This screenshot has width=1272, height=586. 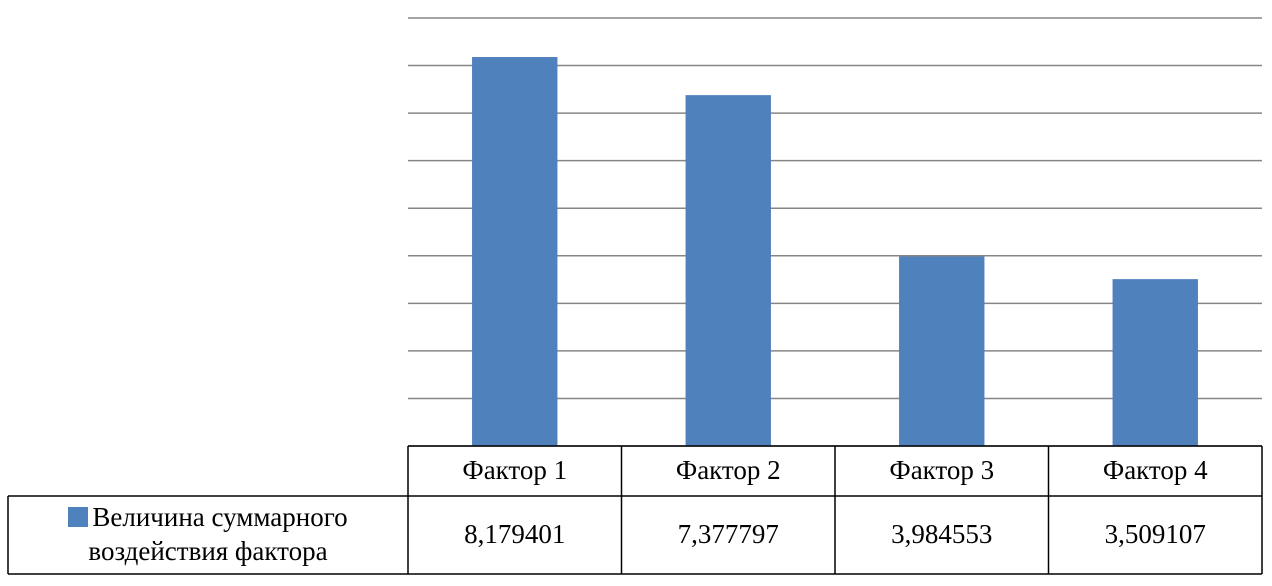 What do you see at coordinates (728, 534) in the screenshot?
I see `value-label: 7,377797` at bounding box center [728, 534].